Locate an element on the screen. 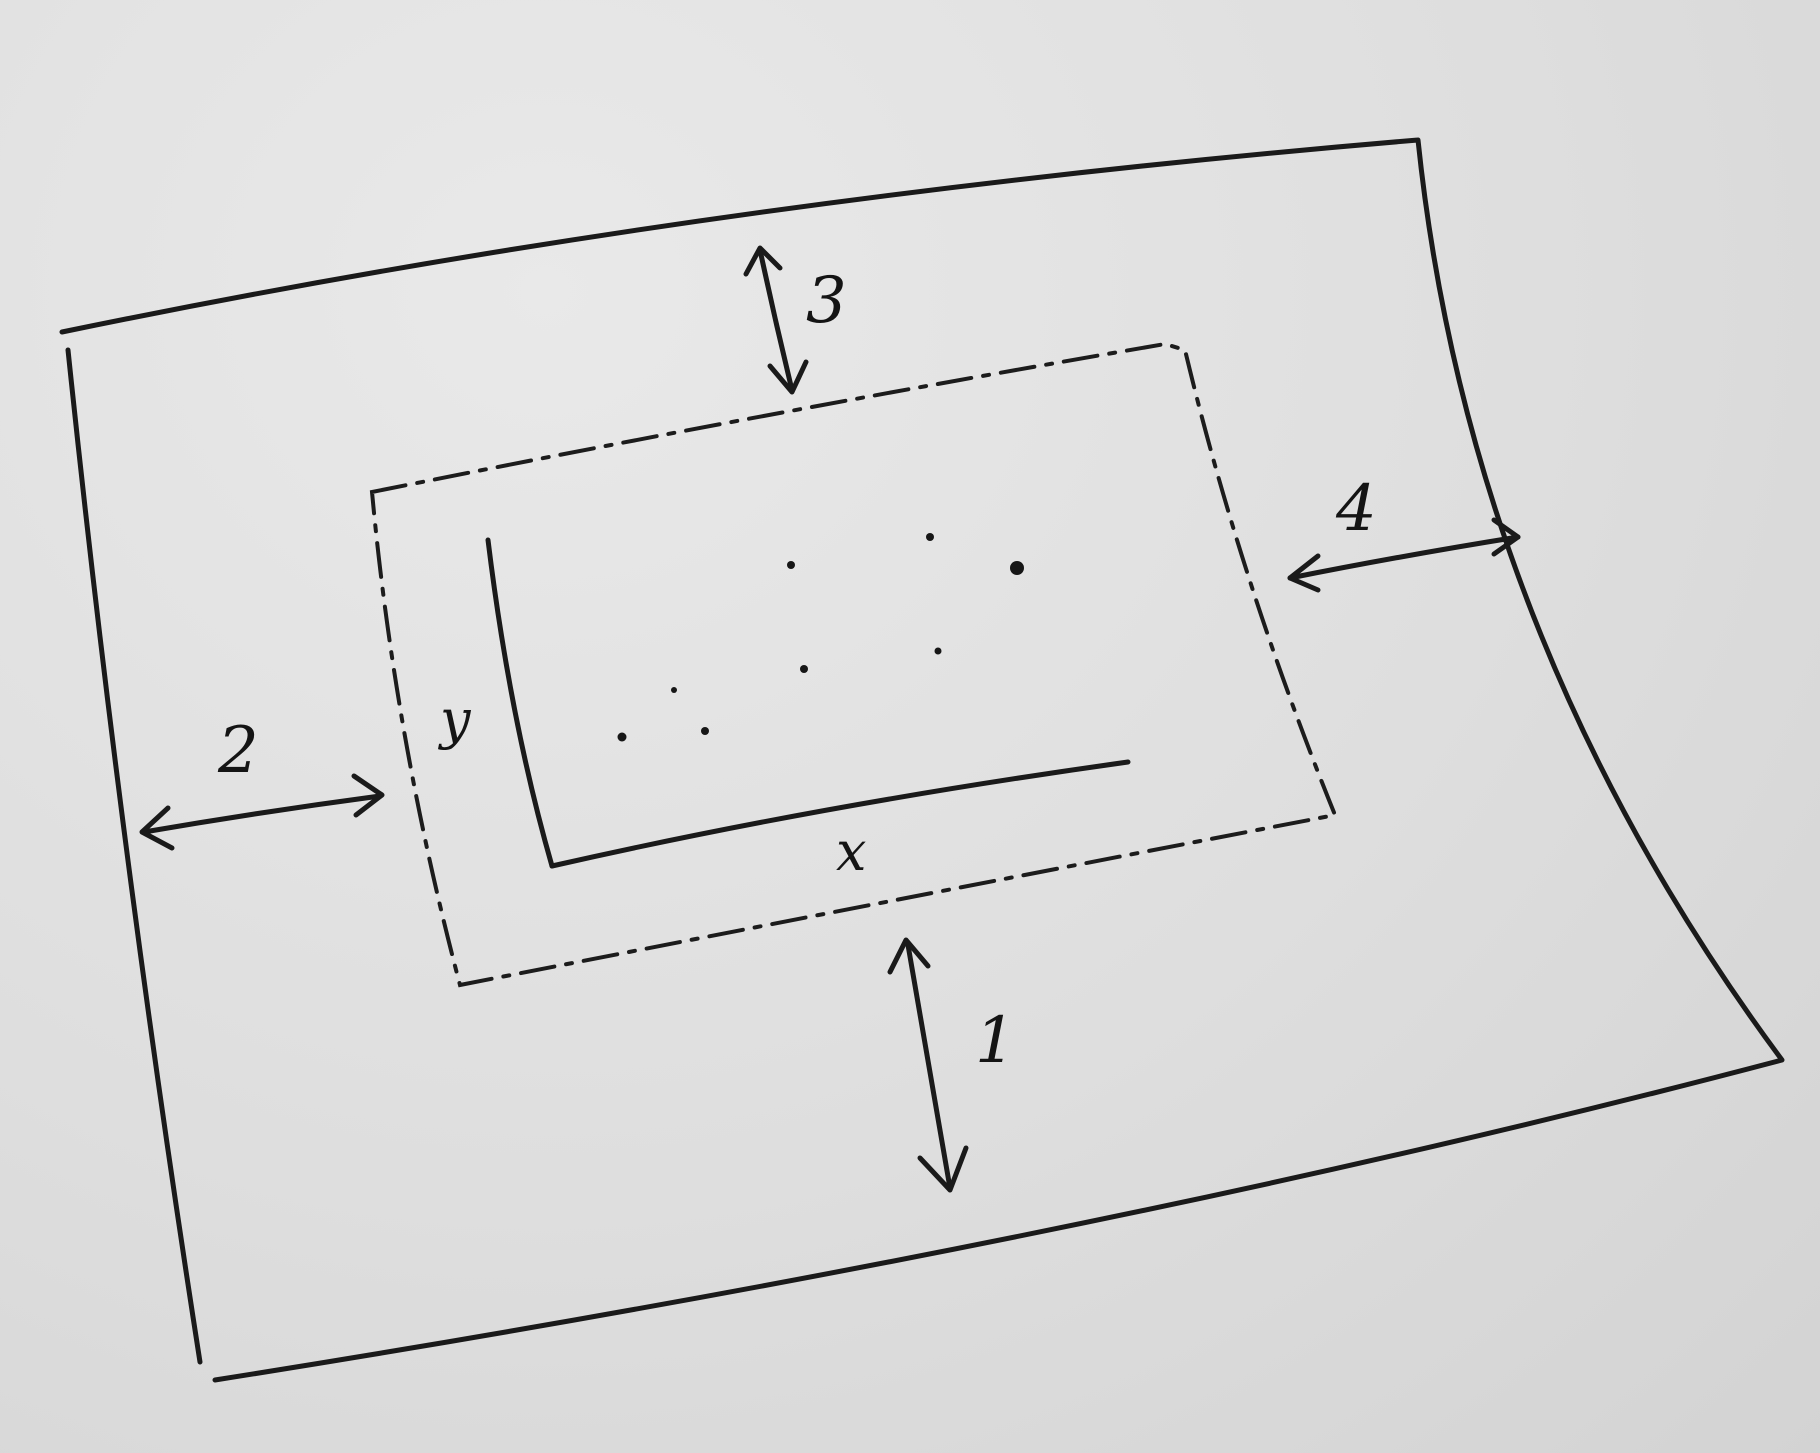  x-axis-label: x is located at coordinates (851, 851).